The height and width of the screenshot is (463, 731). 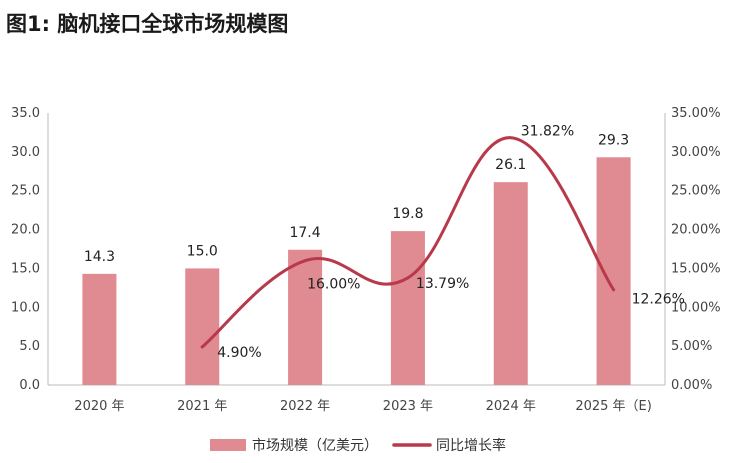 I want to click on left-tick-label: 5.0, so click(x=29, y=346).